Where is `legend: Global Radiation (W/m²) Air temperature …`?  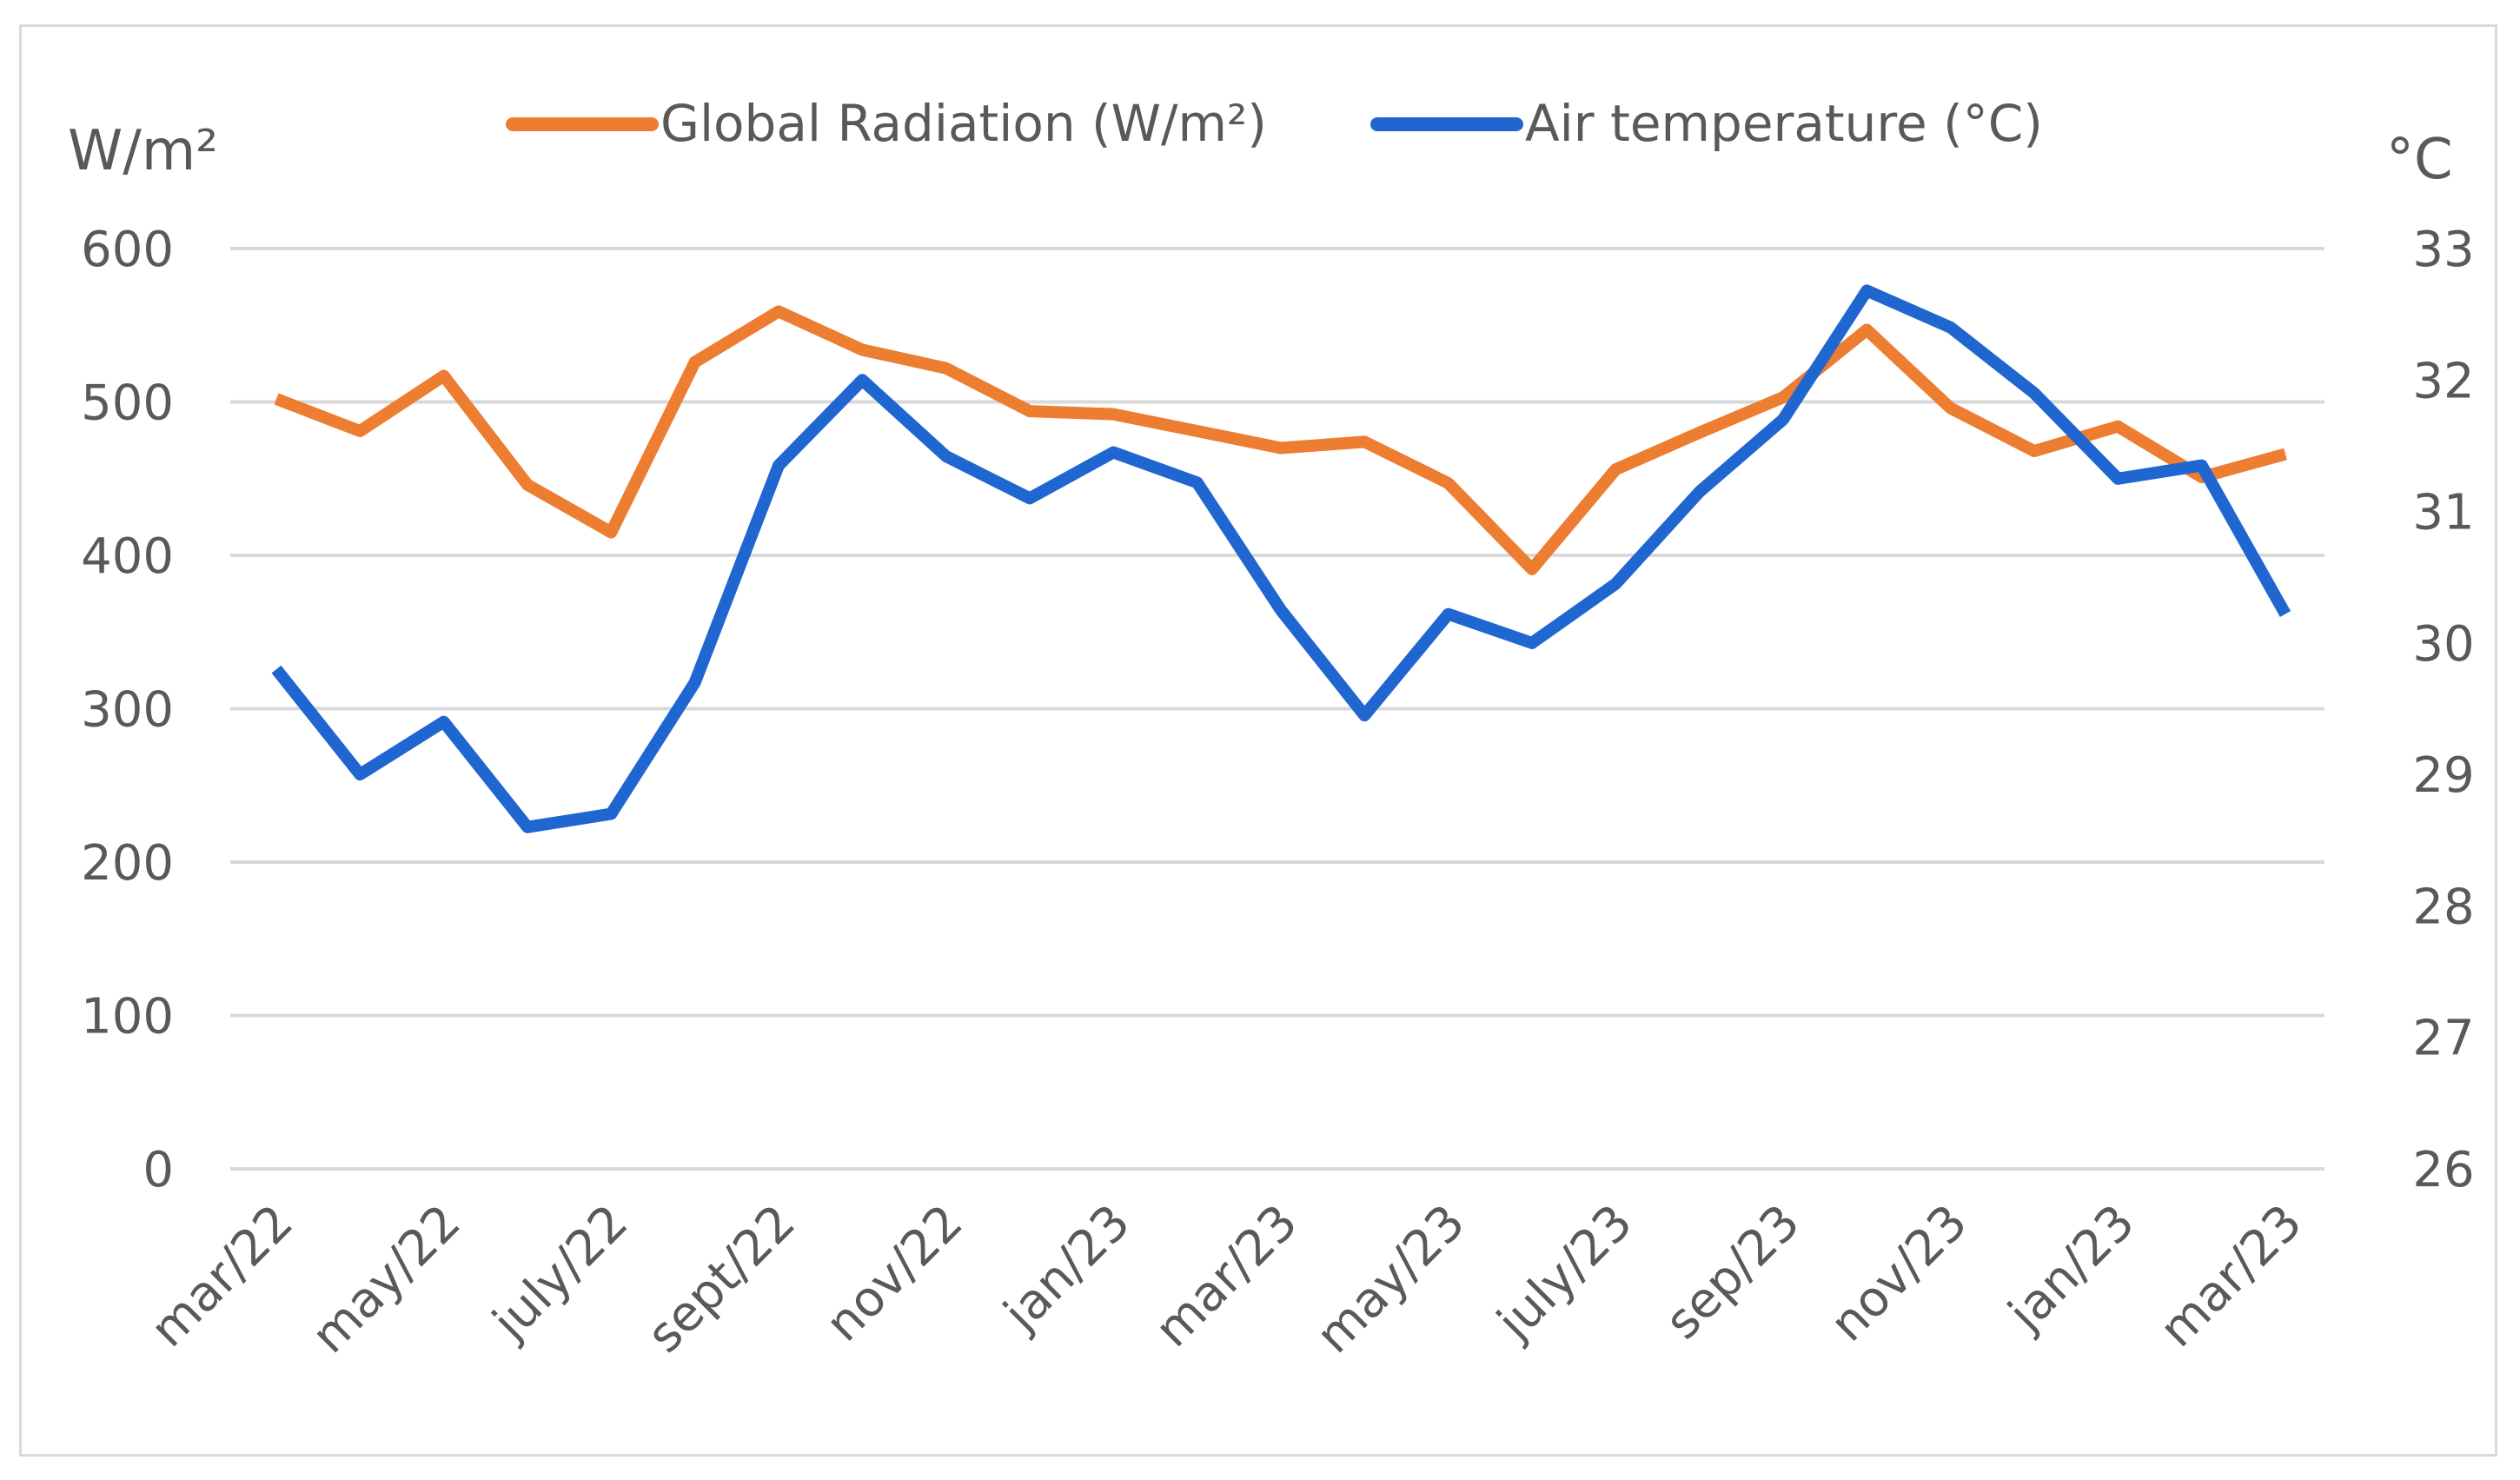 legend: Global Radiation (W/m²) Air temperature … is located at coordinates (1274, 124).